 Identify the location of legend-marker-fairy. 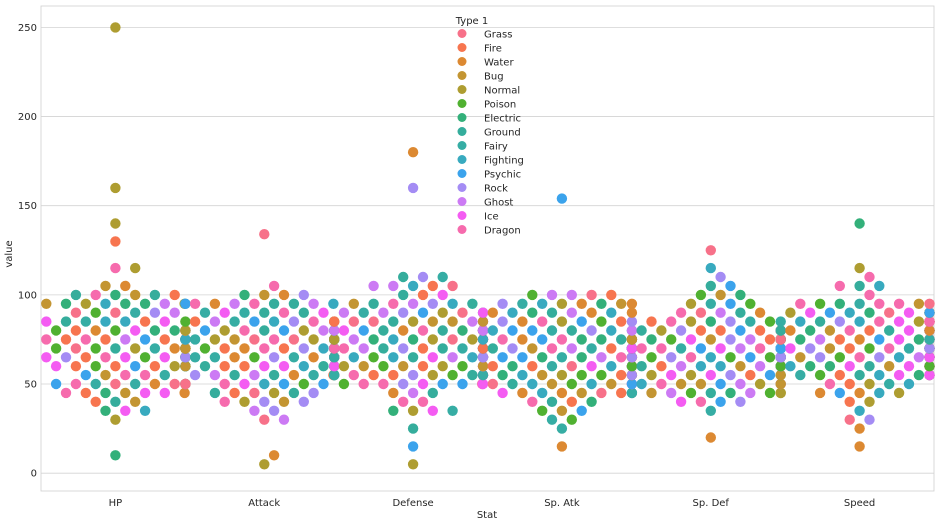
(462, 145).